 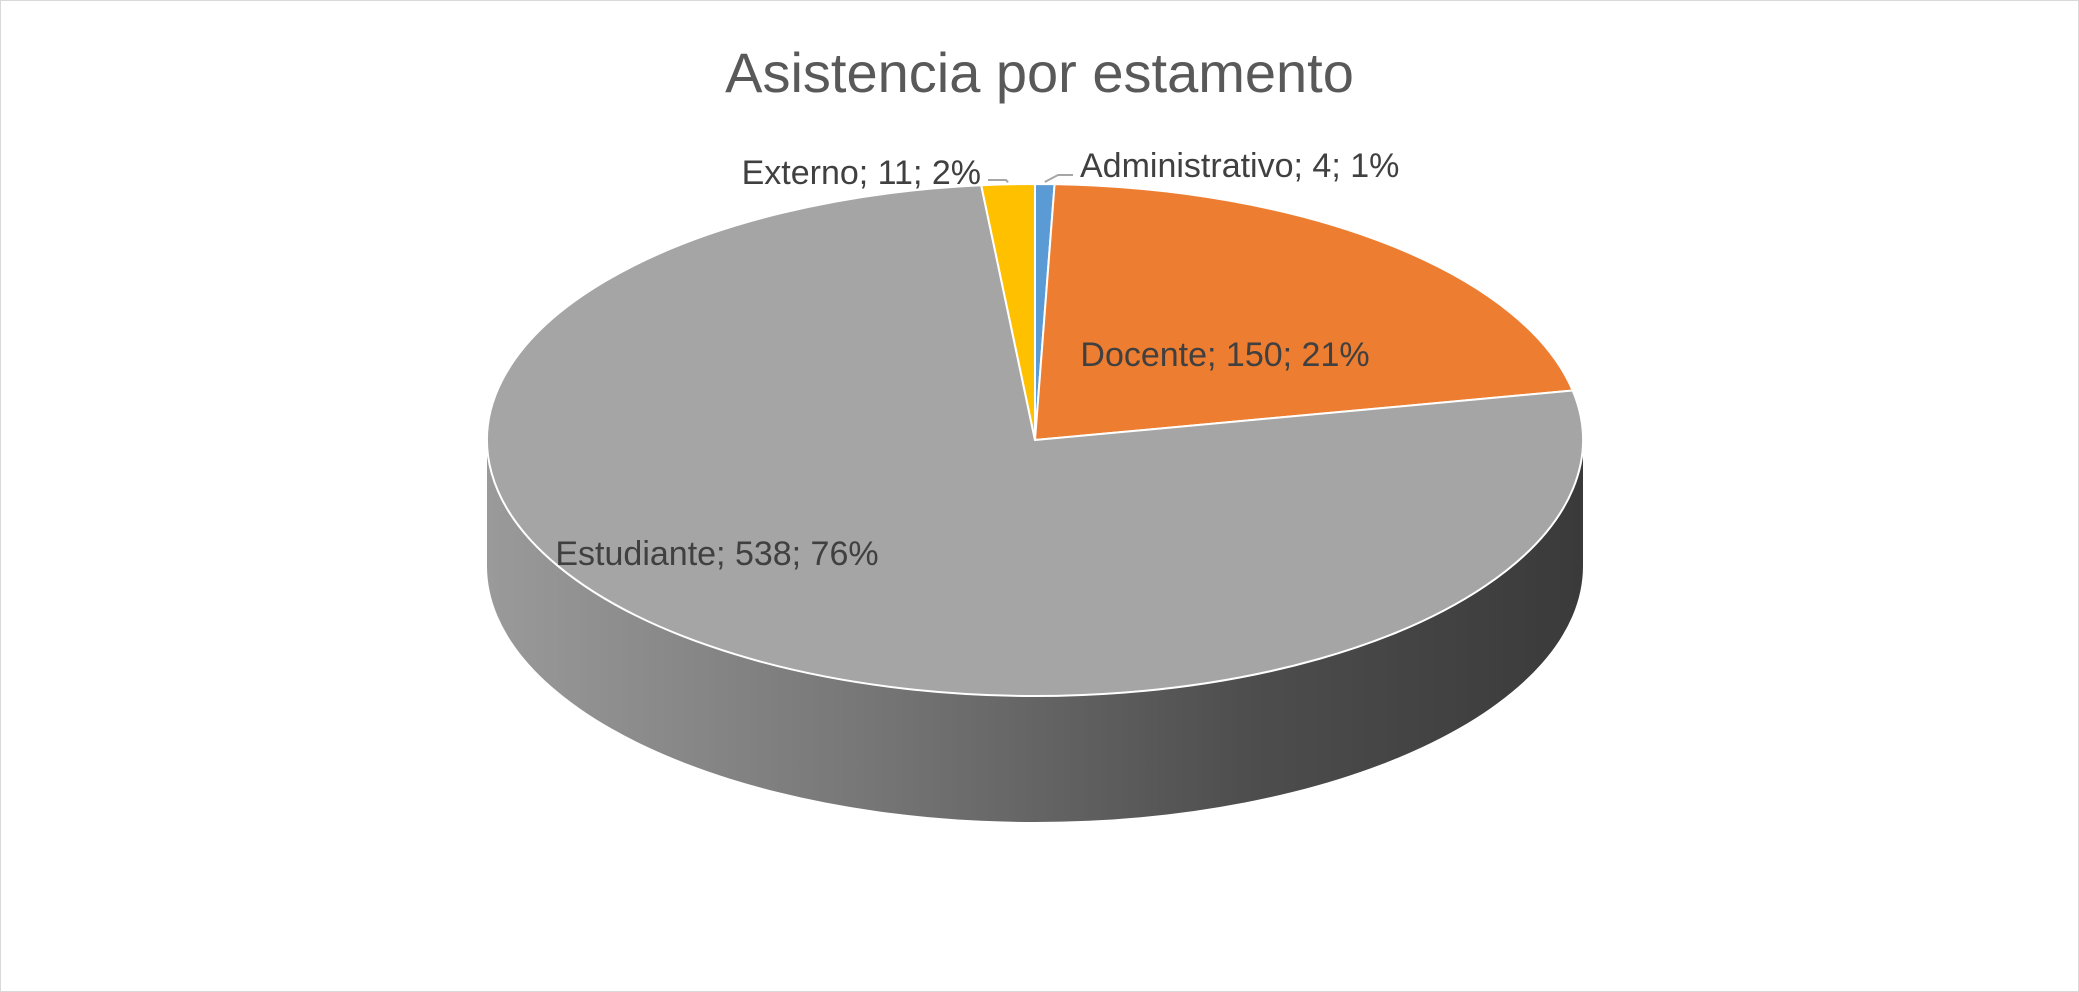 What do you see at coordinates (1039, 72) in the screenshot?
I see `chart-title: Asistencia por estamento` at bounding box center [1039, 72].